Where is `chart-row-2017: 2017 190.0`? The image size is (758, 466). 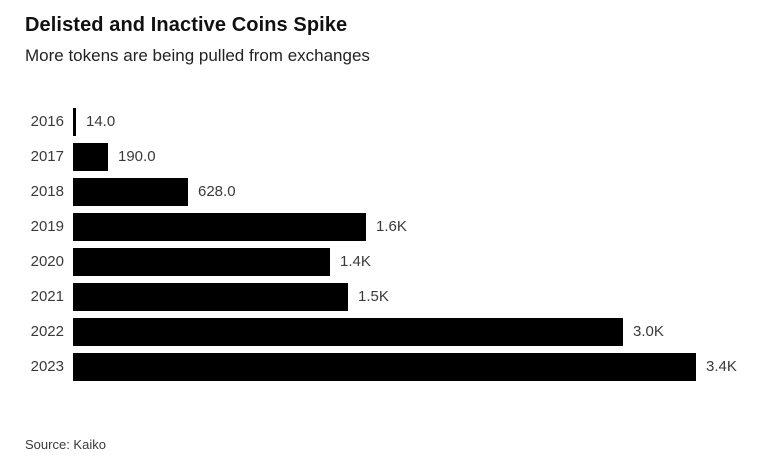 chart-row-2017: 2017 190.0 is located at coordinates (379, 156).